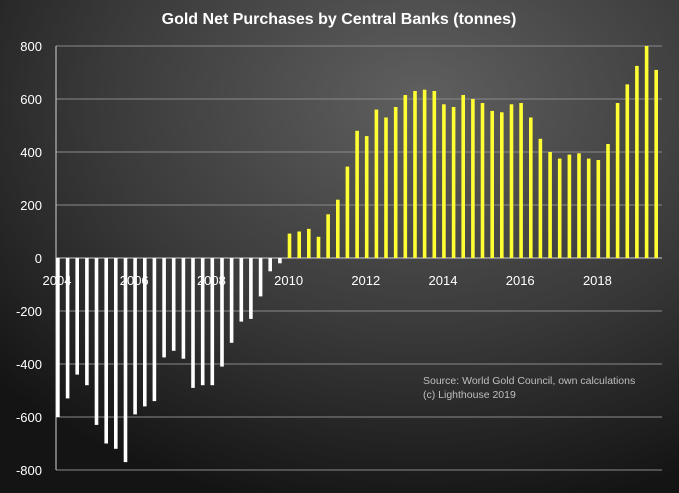  I want to click on y-tick-label: 800, so click(31, 46).